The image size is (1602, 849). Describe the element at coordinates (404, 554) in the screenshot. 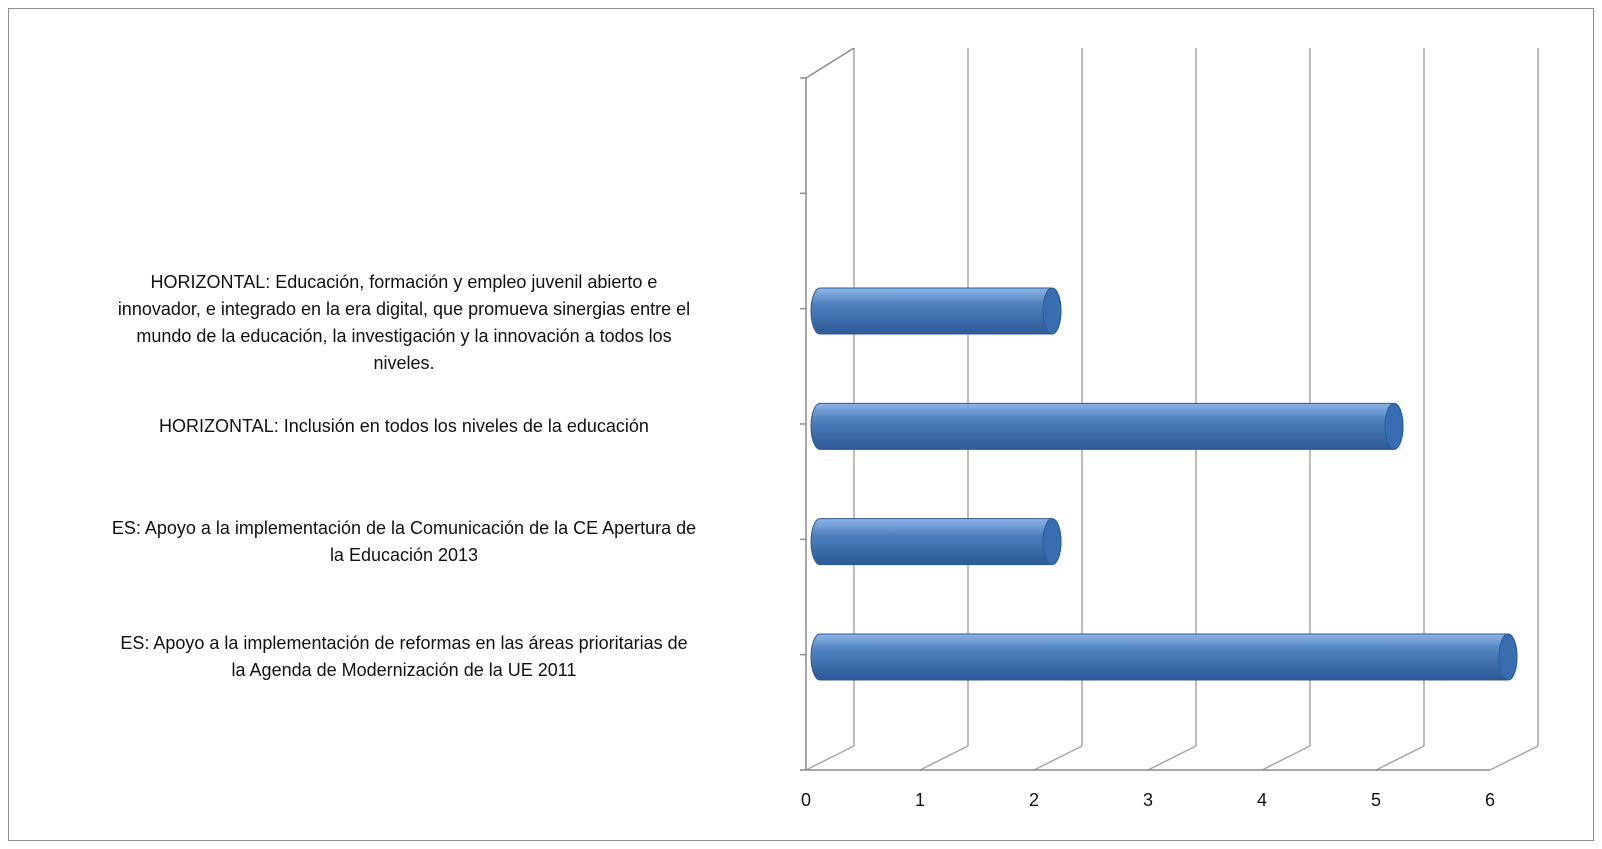

I see `category-label-line: la Educación 2013` at that location.